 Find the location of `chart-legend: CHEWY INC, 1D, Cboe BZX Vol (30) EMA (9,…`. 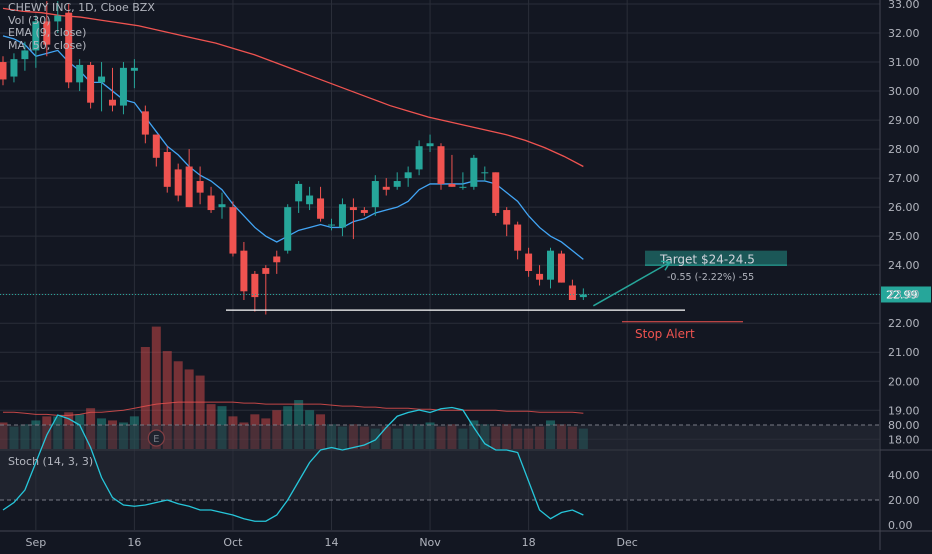

chart-legend: CHEWY INC, 1D, Cboe BZX Vol (30) EMA (9,… is located at coordinates (81, 26).